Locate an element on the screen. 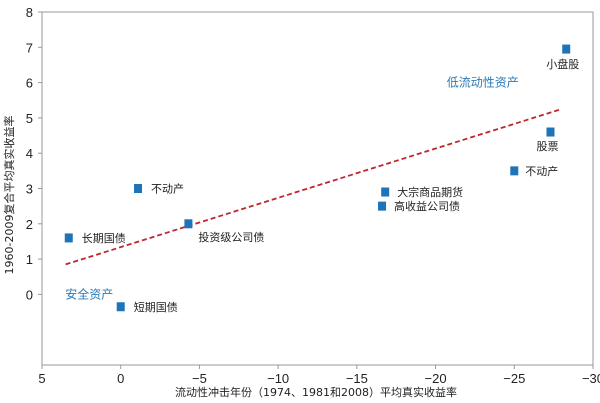  data-point-label: 大宗商品期货 is located at coordinates (430, 192).